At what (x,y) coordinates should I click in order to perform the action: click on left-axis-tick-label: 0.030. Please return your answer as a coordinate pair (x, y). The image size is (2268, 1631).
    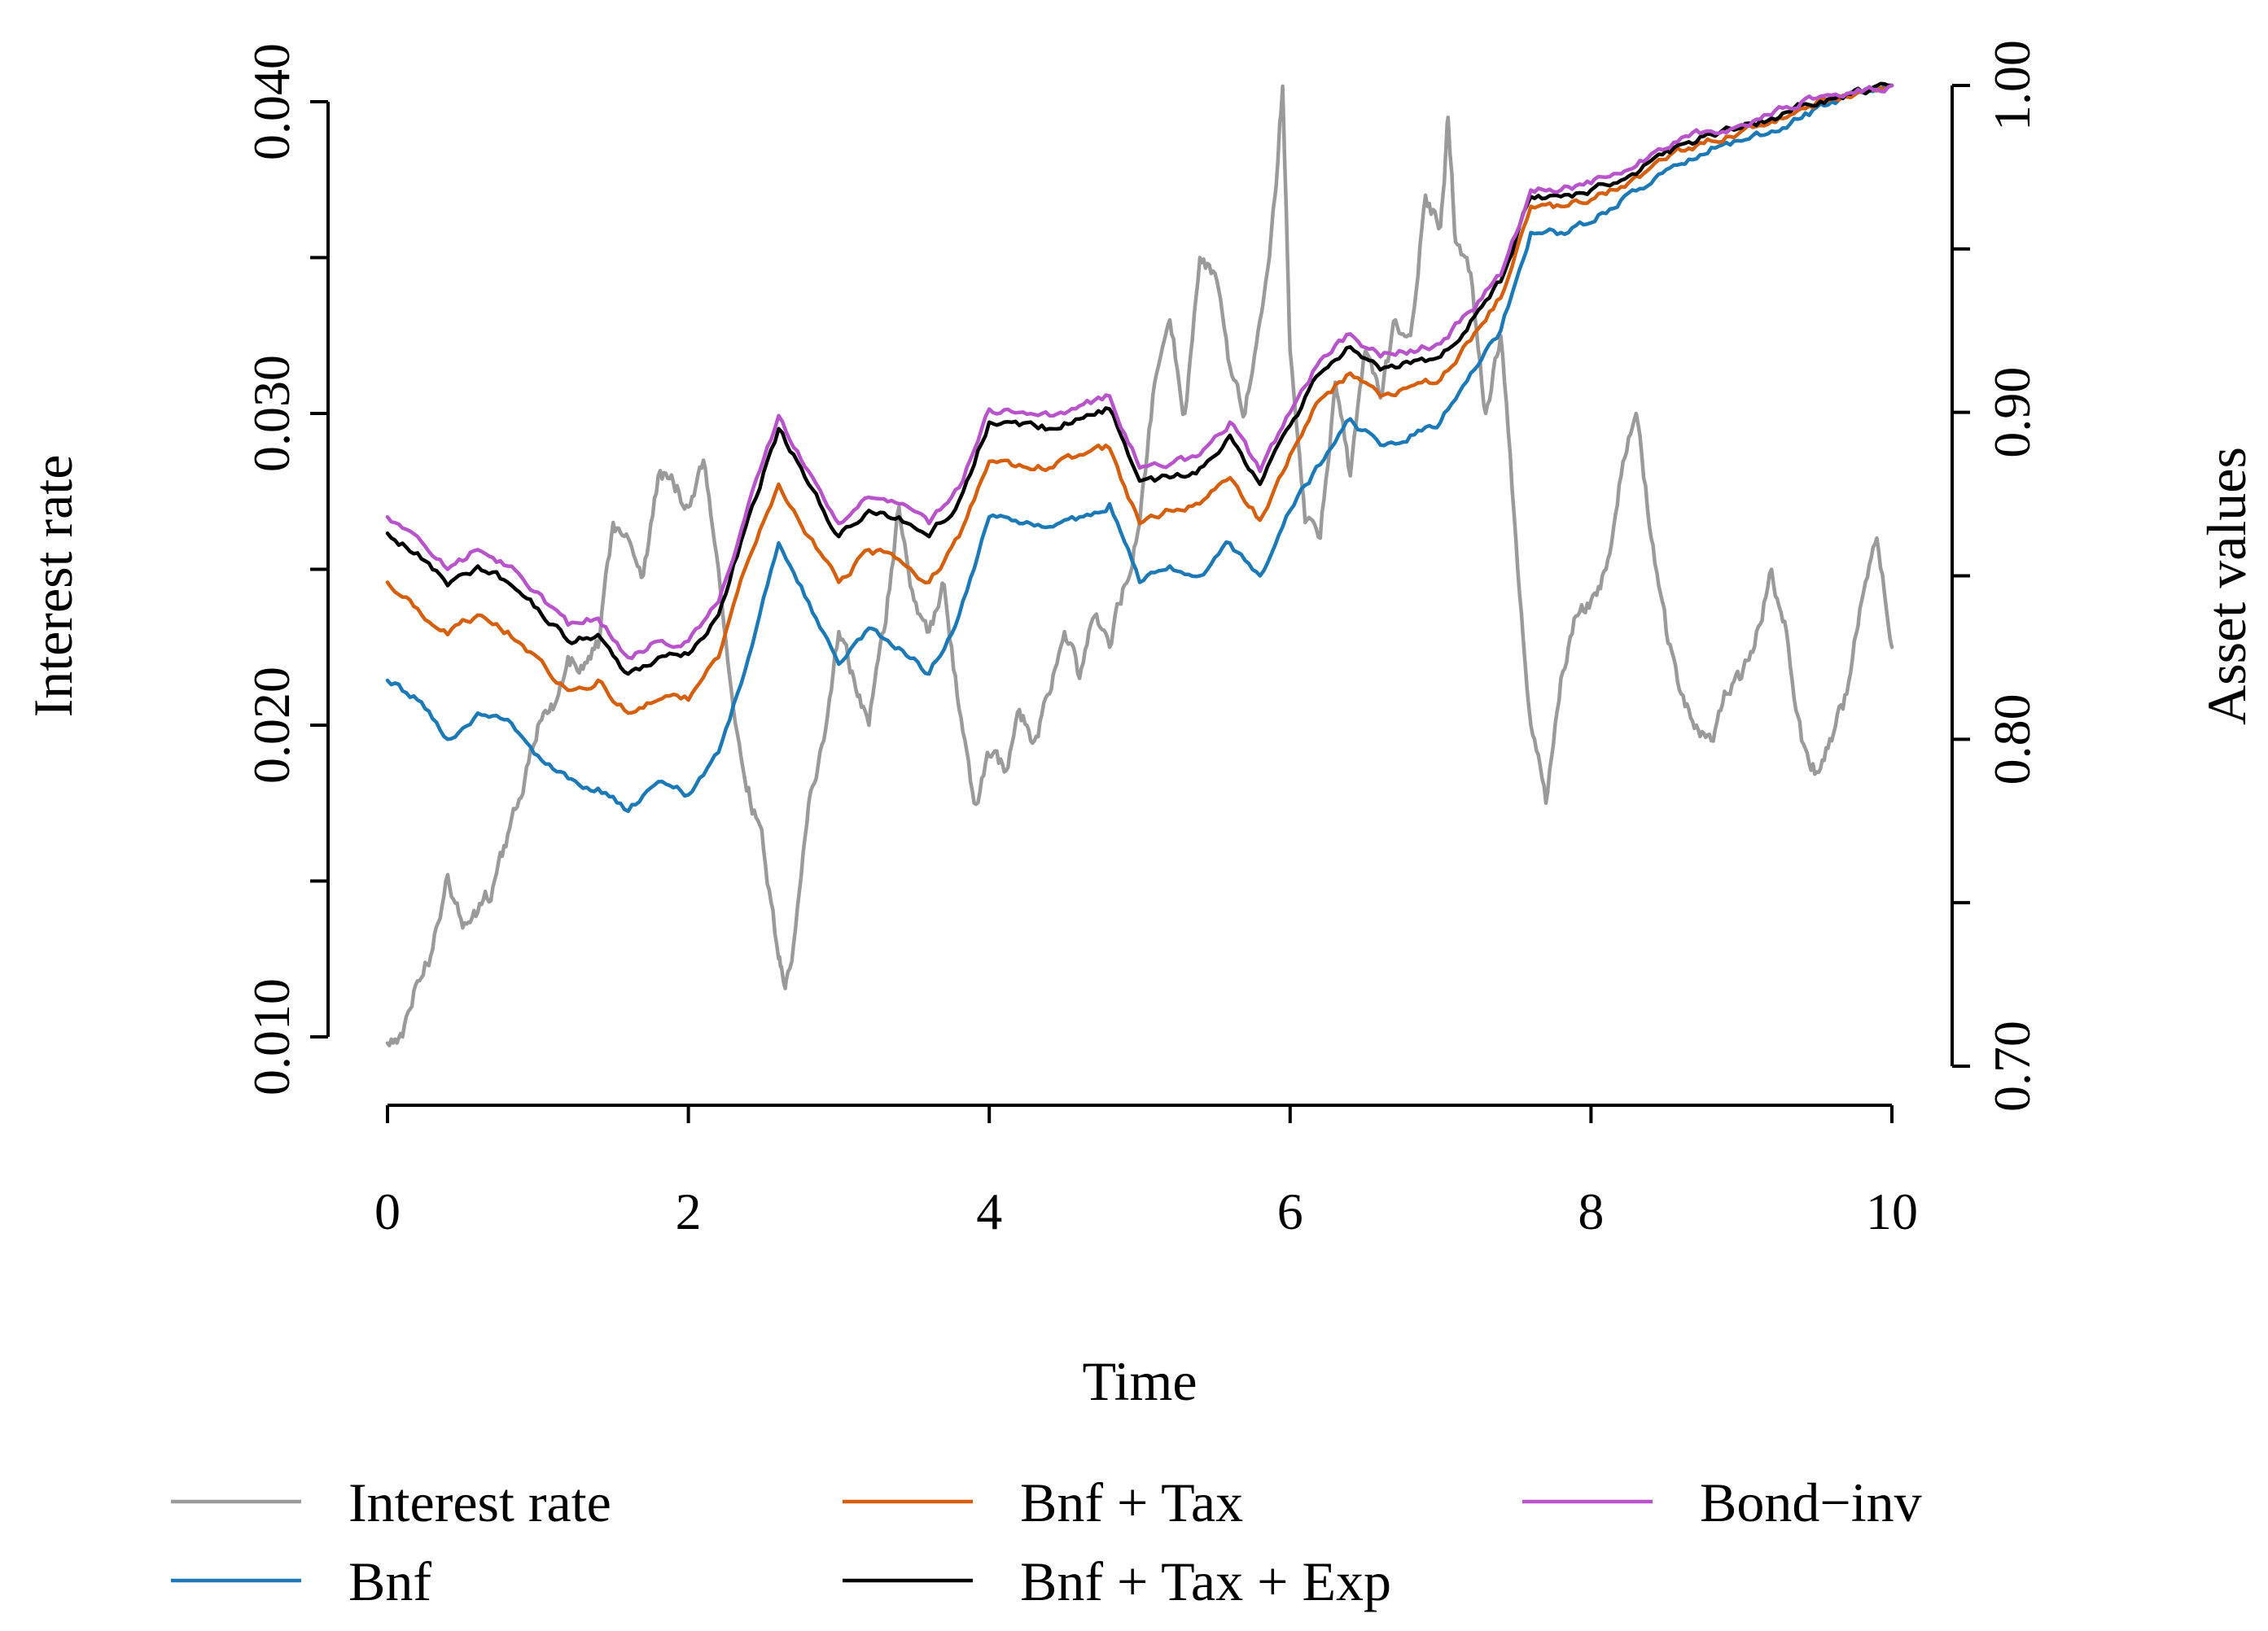
    Looking at the image, I should click on (271, 413).